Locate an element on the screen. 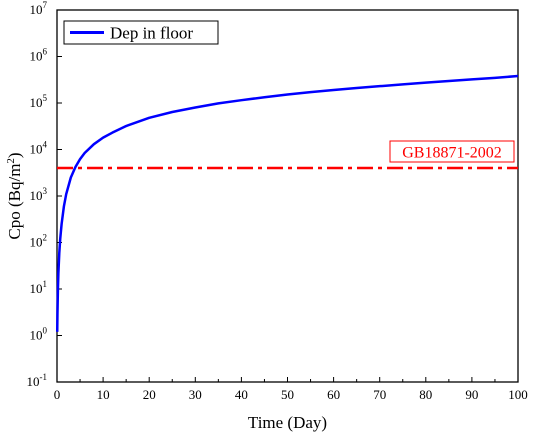  x-tick-label: 50 is located at coordinates (287, 394).